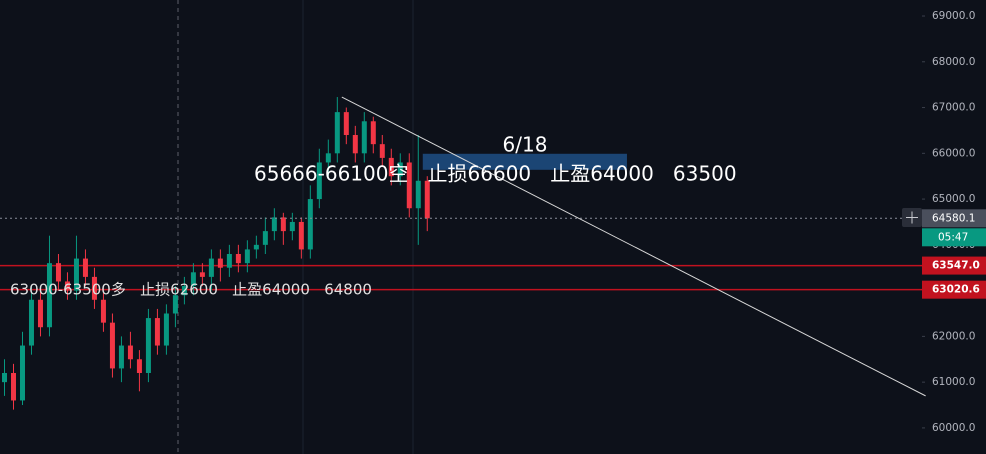 This screenshot has height=454, width=986. I want to click on countdown-box, so click(954, 237).